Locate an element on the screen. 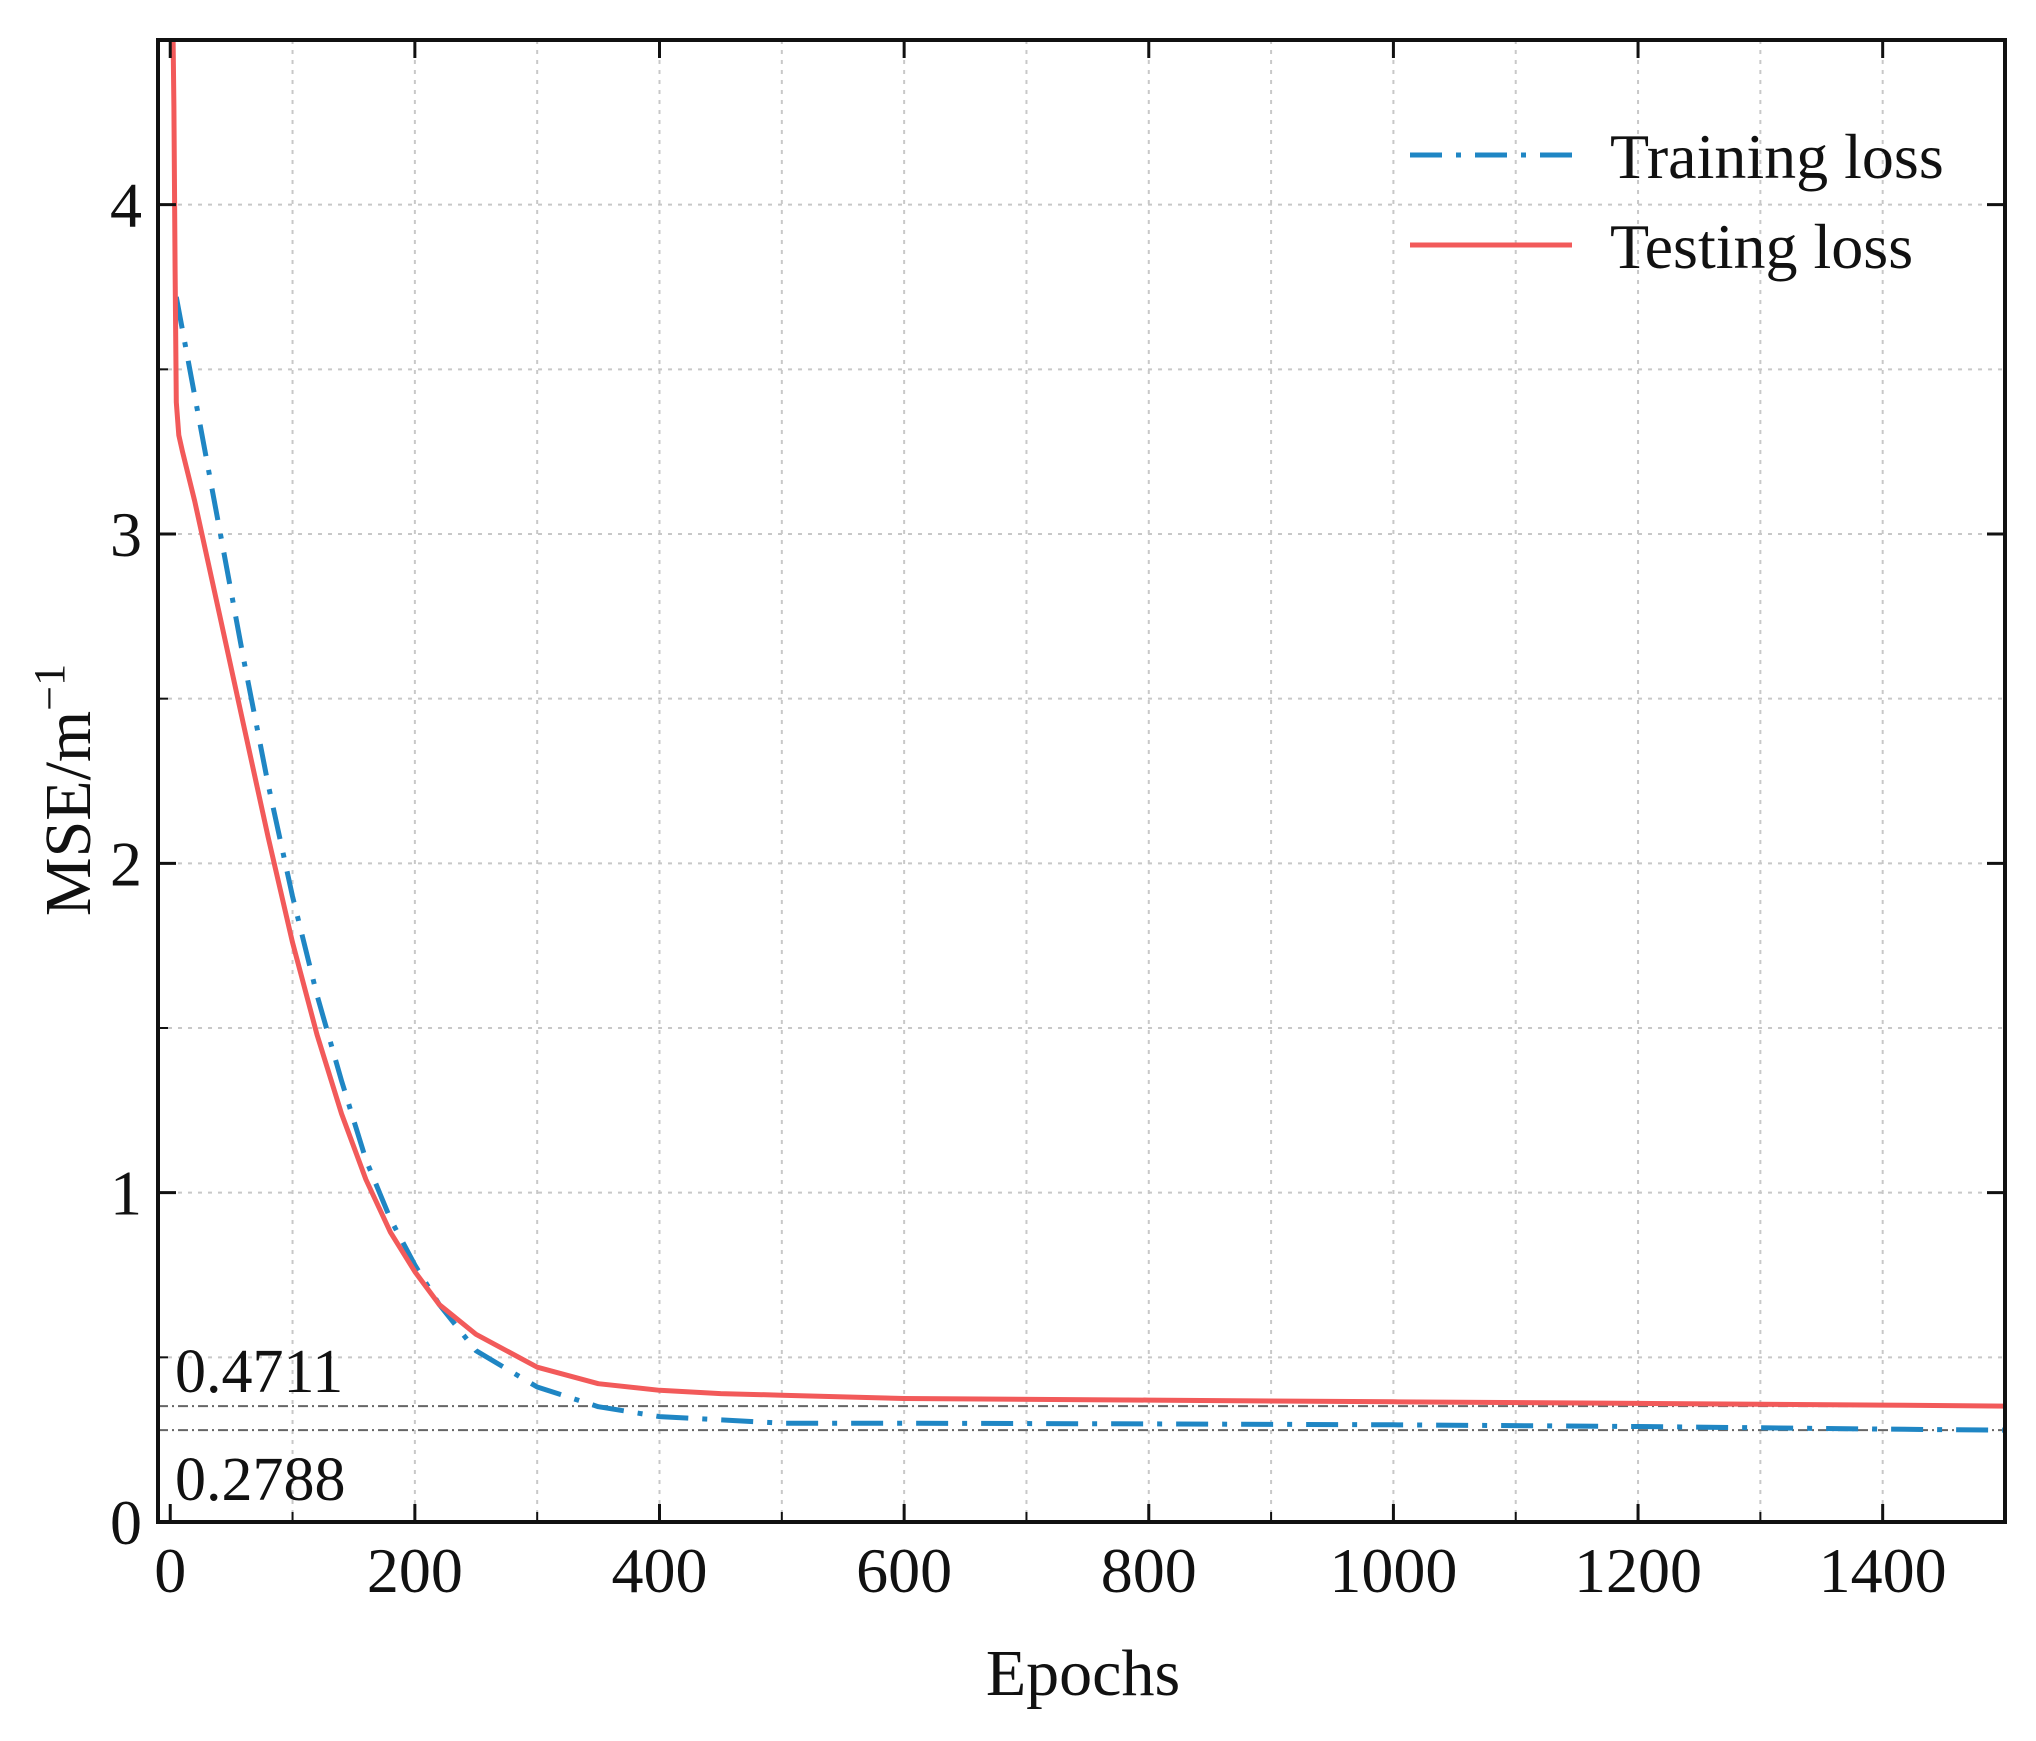  y-tick-label: 3 is located at coordinates (126, 534).